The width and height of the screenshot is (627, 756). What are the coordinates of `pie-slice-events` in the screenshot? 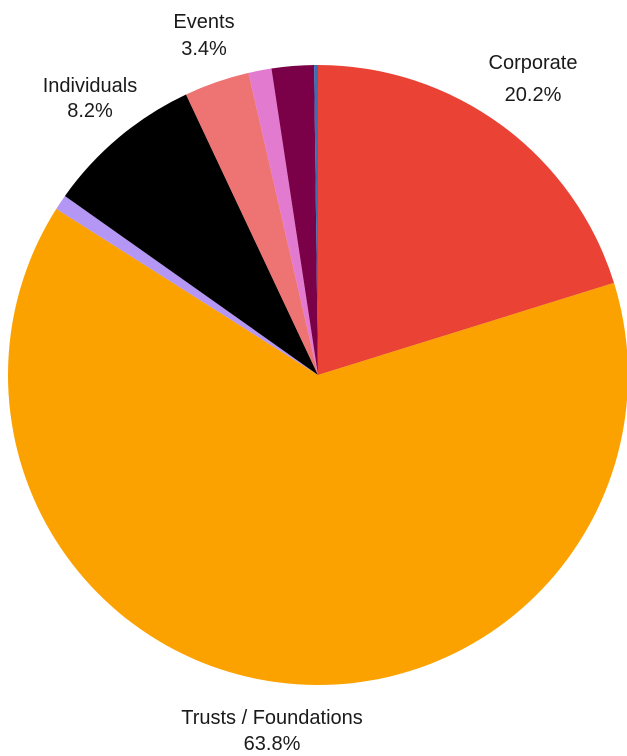 It's located at (252, 224).